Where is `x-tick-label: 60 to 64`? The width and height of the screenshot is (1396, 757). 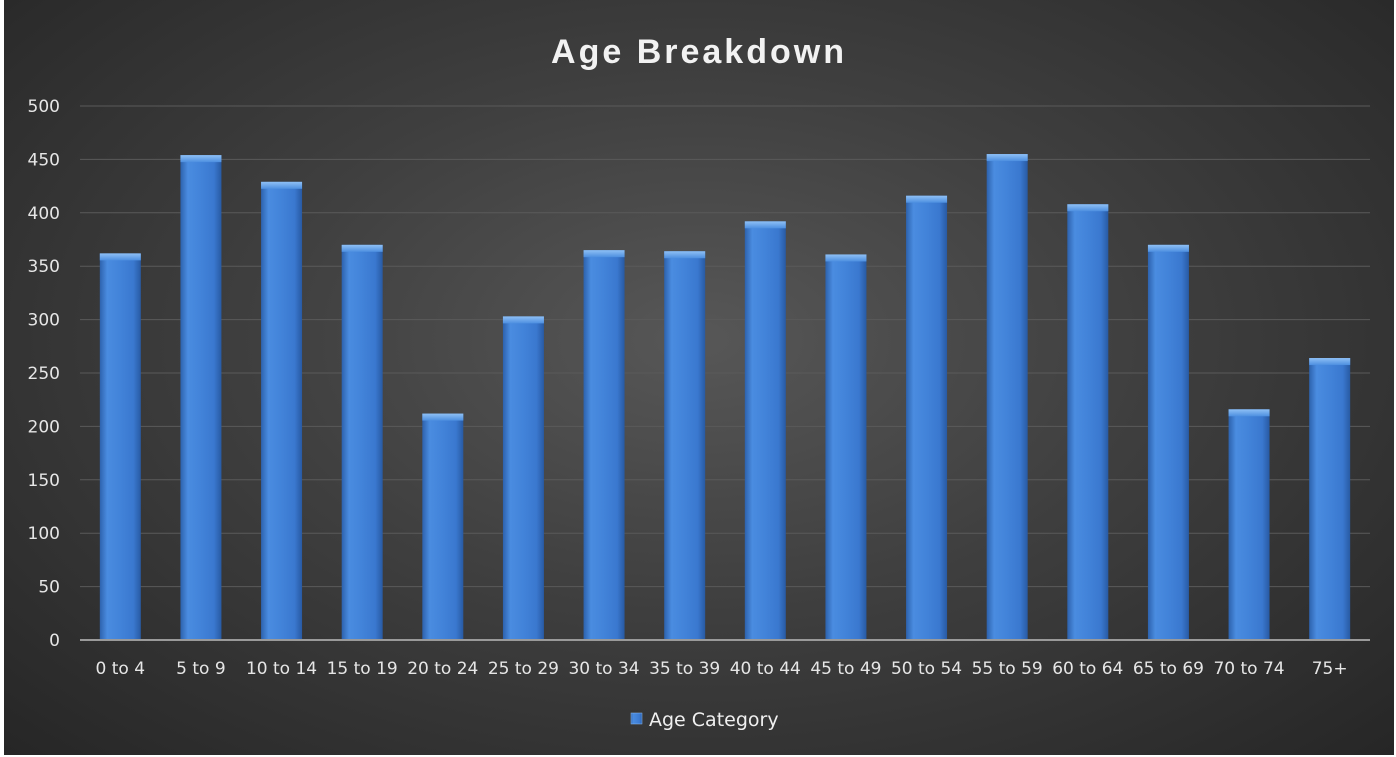 x-tick-label: 60 to 64 is located at coordinates (1087, 669).